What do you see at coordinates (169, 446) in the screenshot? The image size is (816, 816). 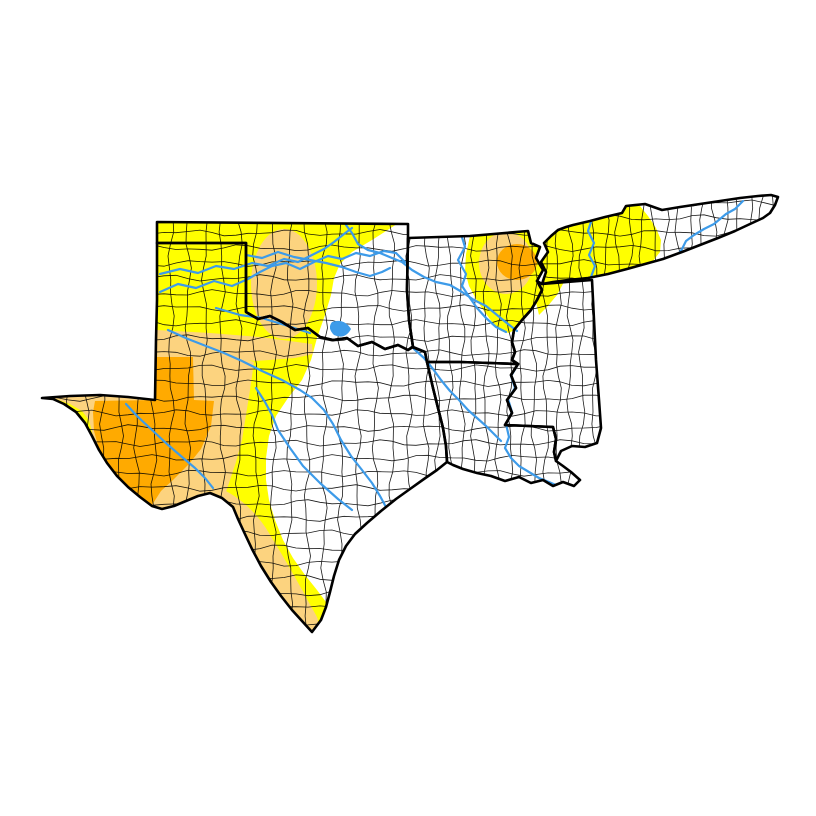 I see `pecos-river` at bounding box center [169, 446].